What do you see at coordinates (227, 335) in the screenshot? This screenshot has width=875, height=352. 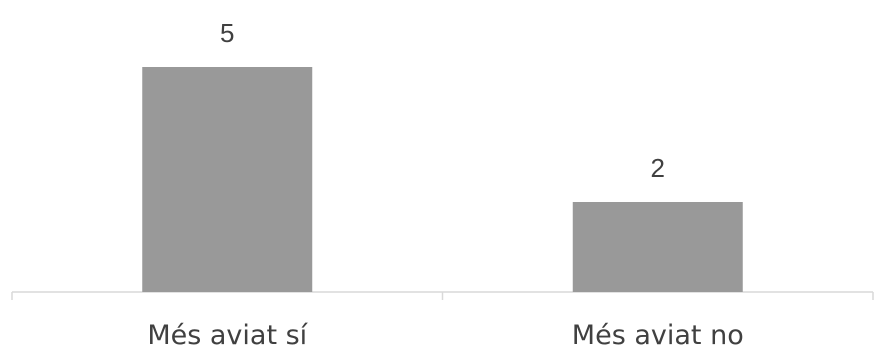 I see `category-label: Més aviat sí` at bounding box center [227, 335].